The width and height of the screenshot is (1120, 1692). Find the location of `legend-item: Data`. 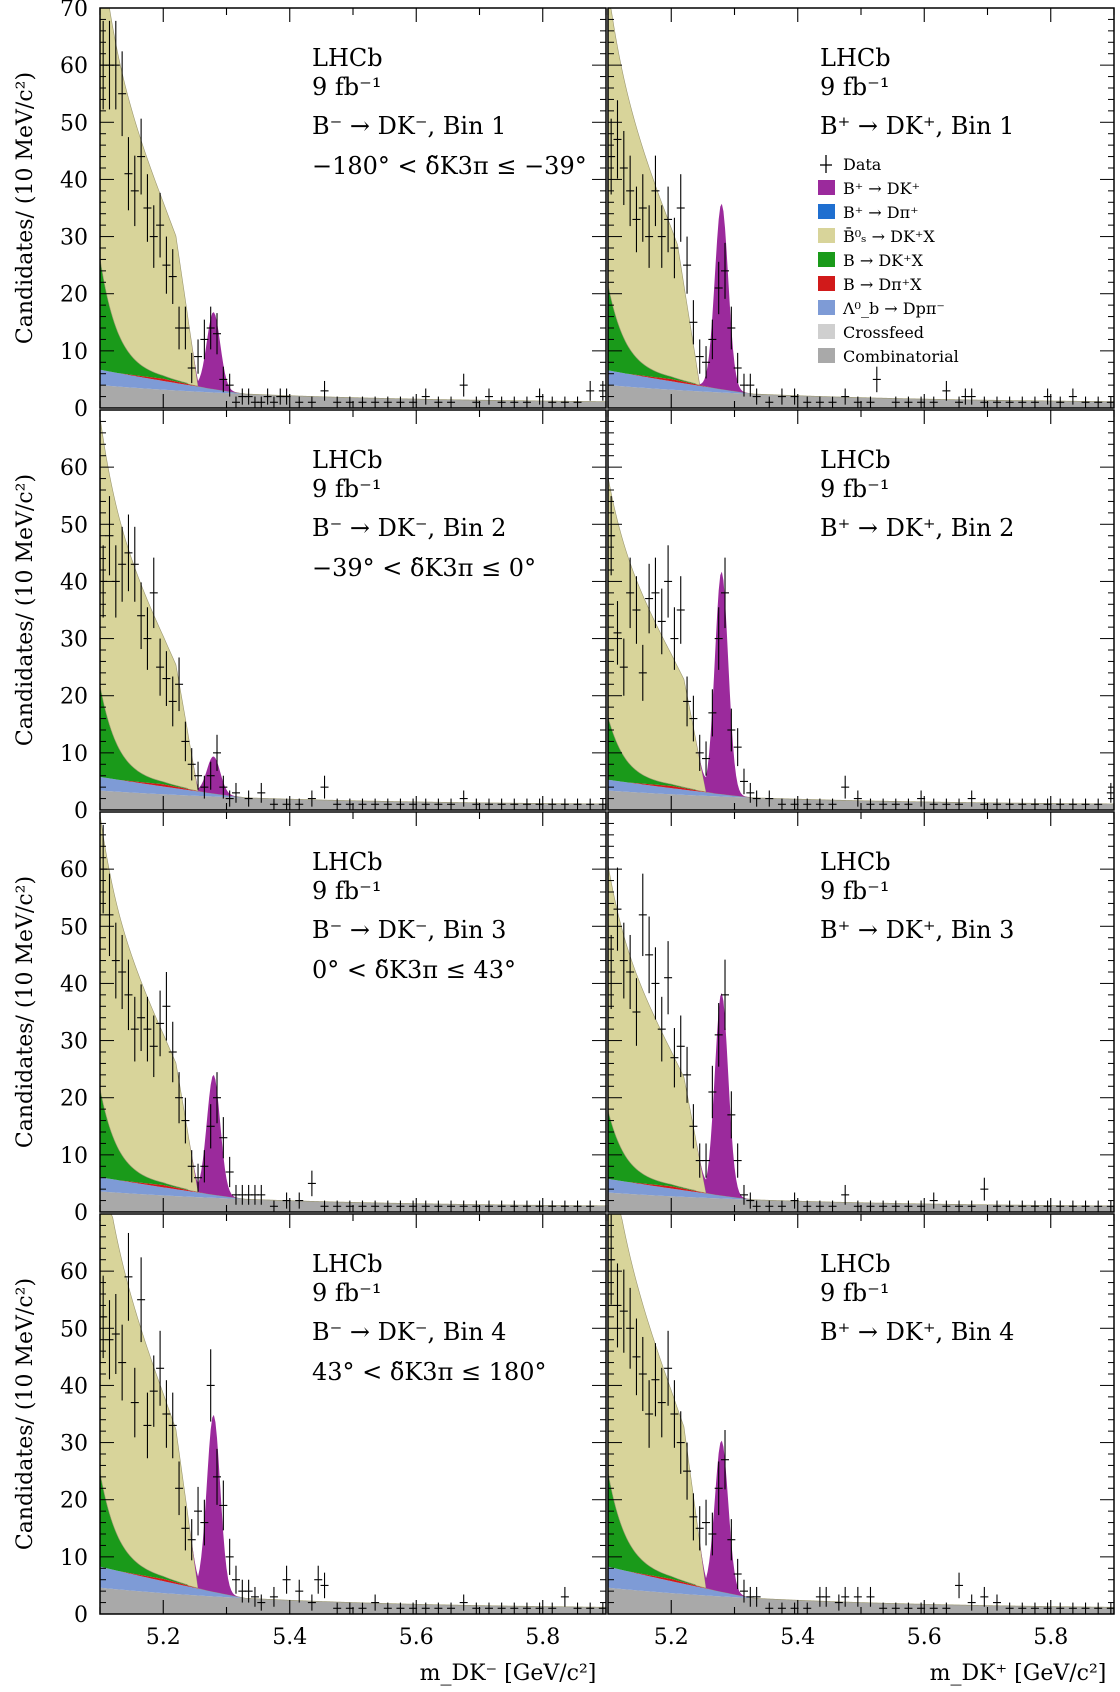

legend-item: Data is located at coordinates (851, 164).